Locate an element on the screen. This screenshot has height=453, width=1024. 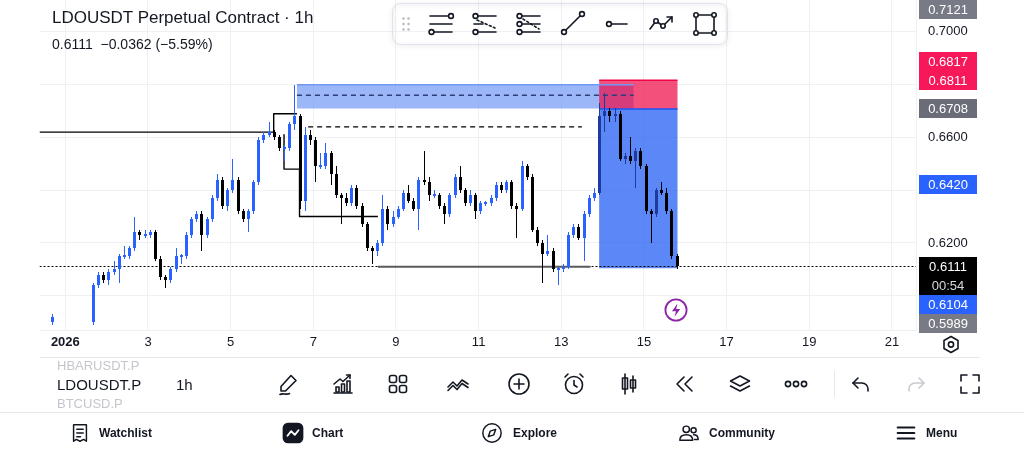
text: 0.6111 −0.0362 (−5.59%) is located at coordinates (132, 44).